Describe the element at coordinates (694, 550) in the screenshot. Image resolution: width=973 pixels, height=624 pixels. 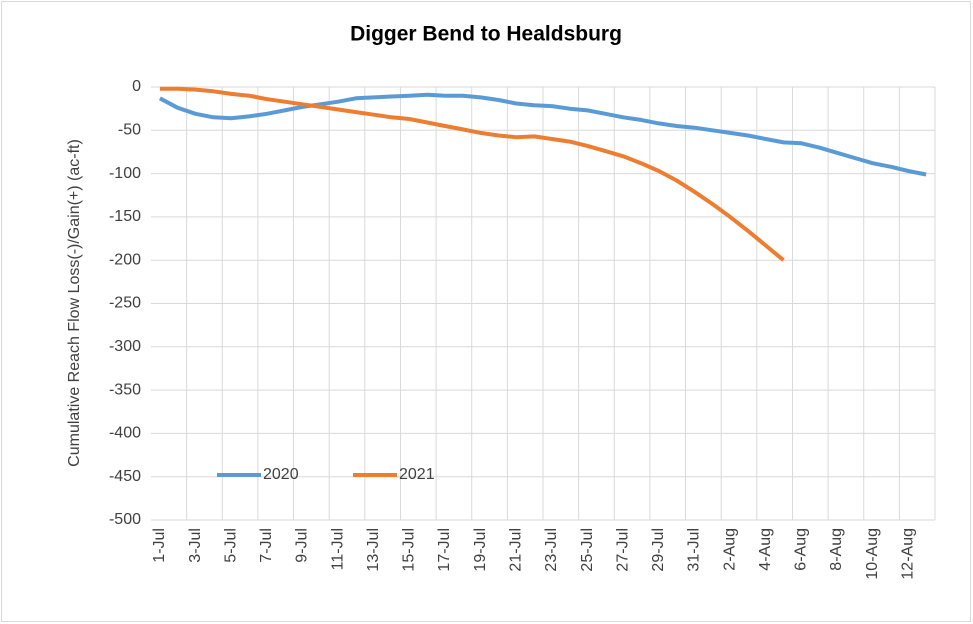
I see `x-tick-label: 31-Jul` at that location.